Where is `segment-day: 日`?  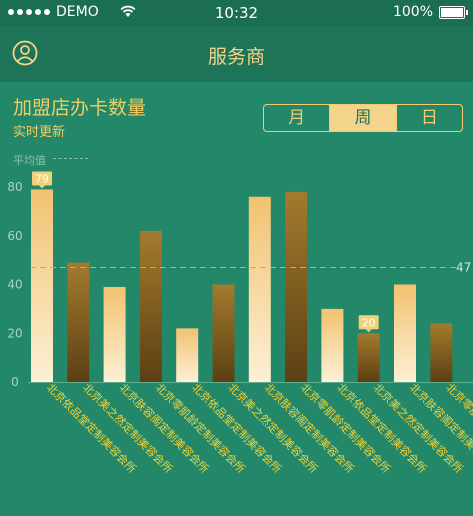 segment-day: 日 is located at coordinates (428, 118).